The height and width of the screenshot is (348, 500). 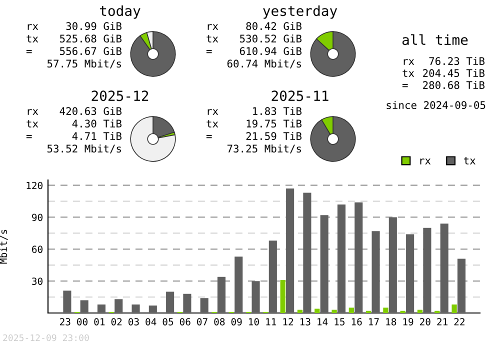 What do you see at coordinates (374, 322) in the screenshot?
I see `x-tick-label: 17` at bounding box center [374, 322].